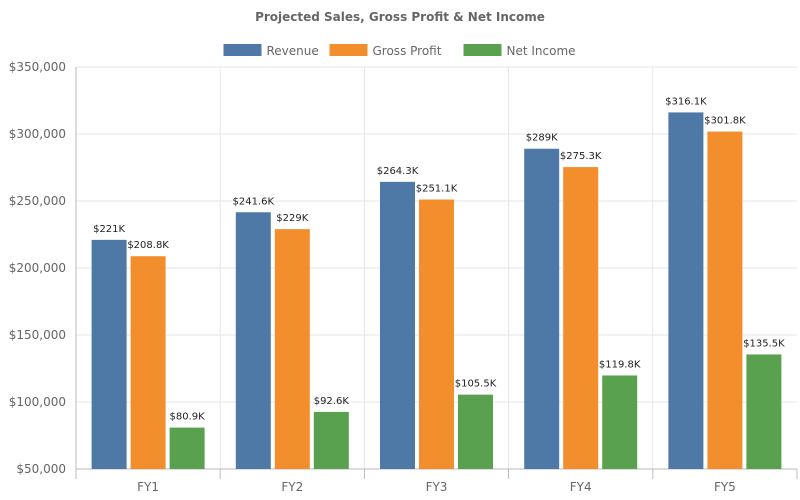  What do you see at coordinates (41, 469) in the screenshot?
I see `y-tick-label: $50,000` at bounding box center [41, 469].